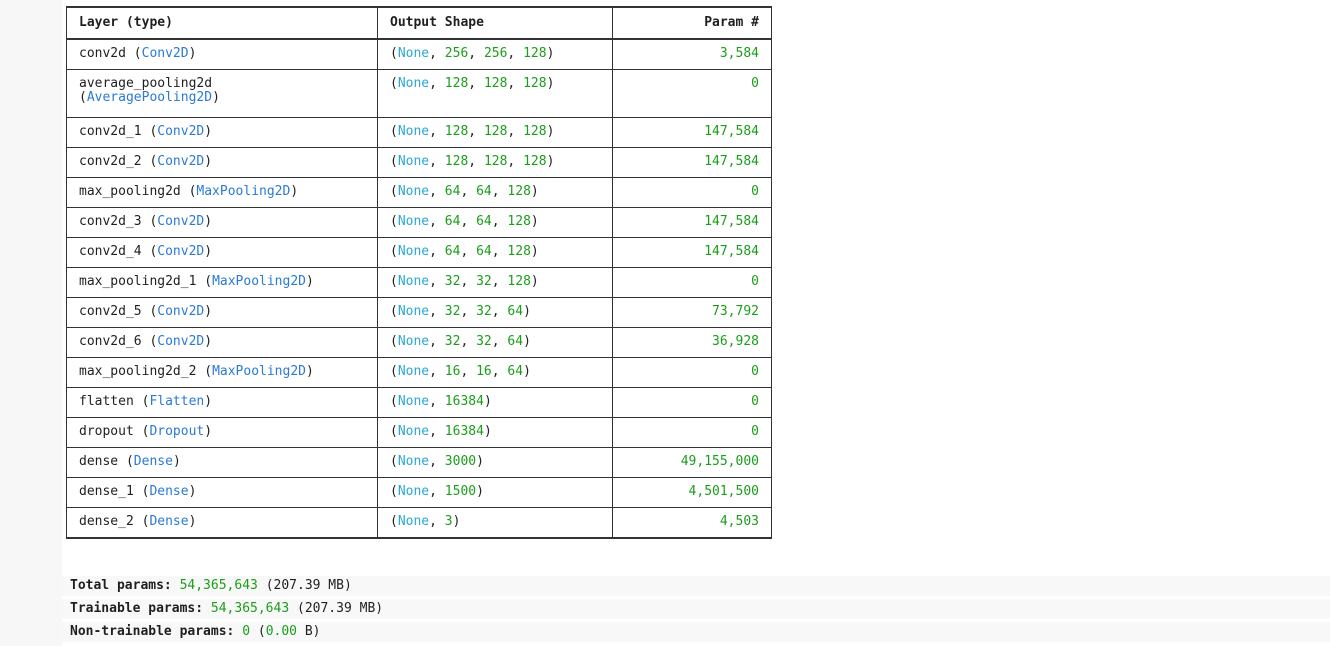 This screenshot has height=646, width=1330. I want to click on layer-cell: dense (Dense), so click(222, 462).